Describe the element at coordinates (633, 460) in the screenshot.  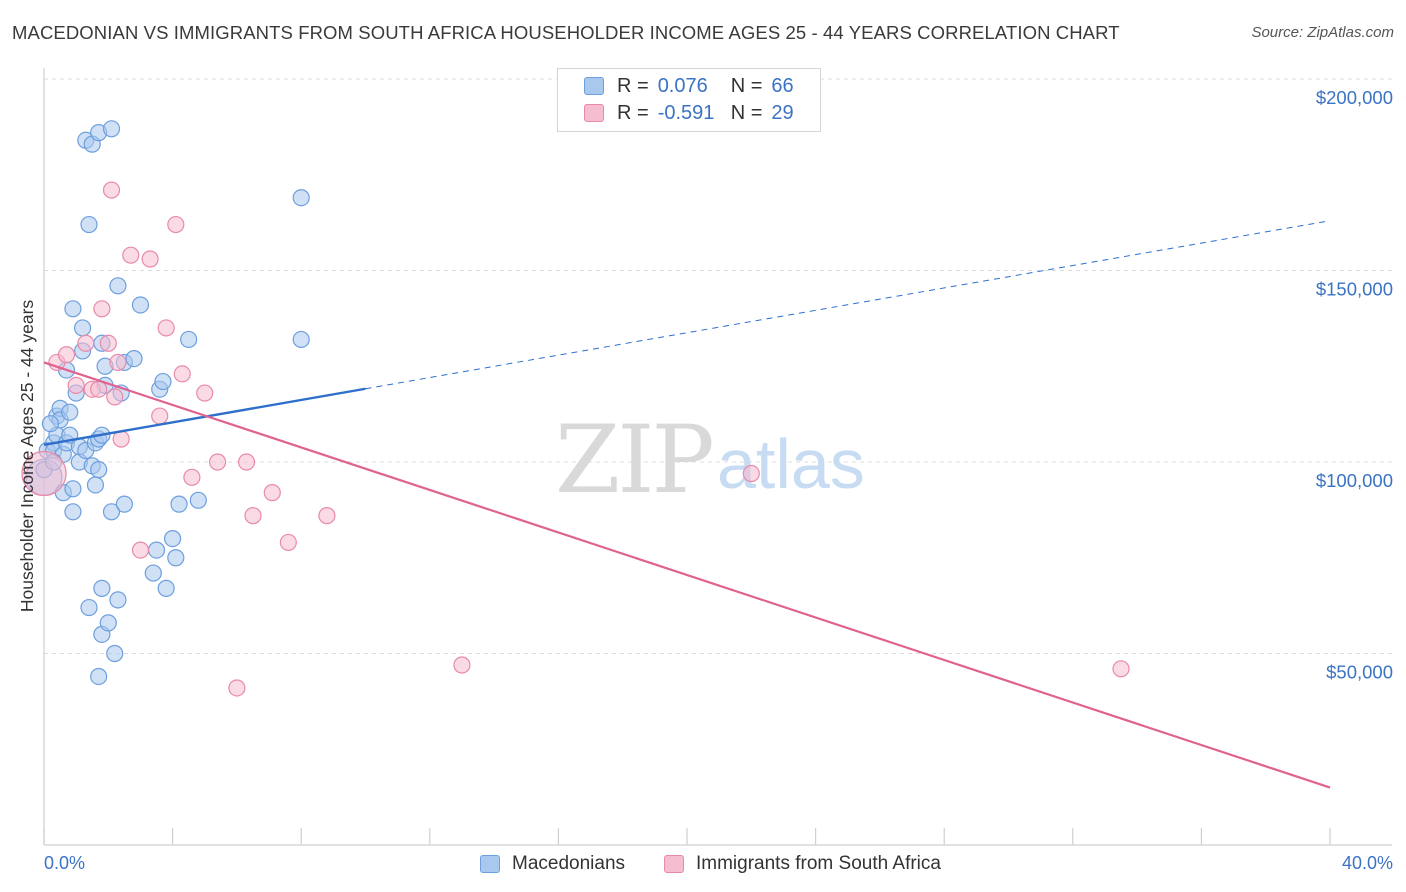
I see `watermark-zip: ZIP` at that location.